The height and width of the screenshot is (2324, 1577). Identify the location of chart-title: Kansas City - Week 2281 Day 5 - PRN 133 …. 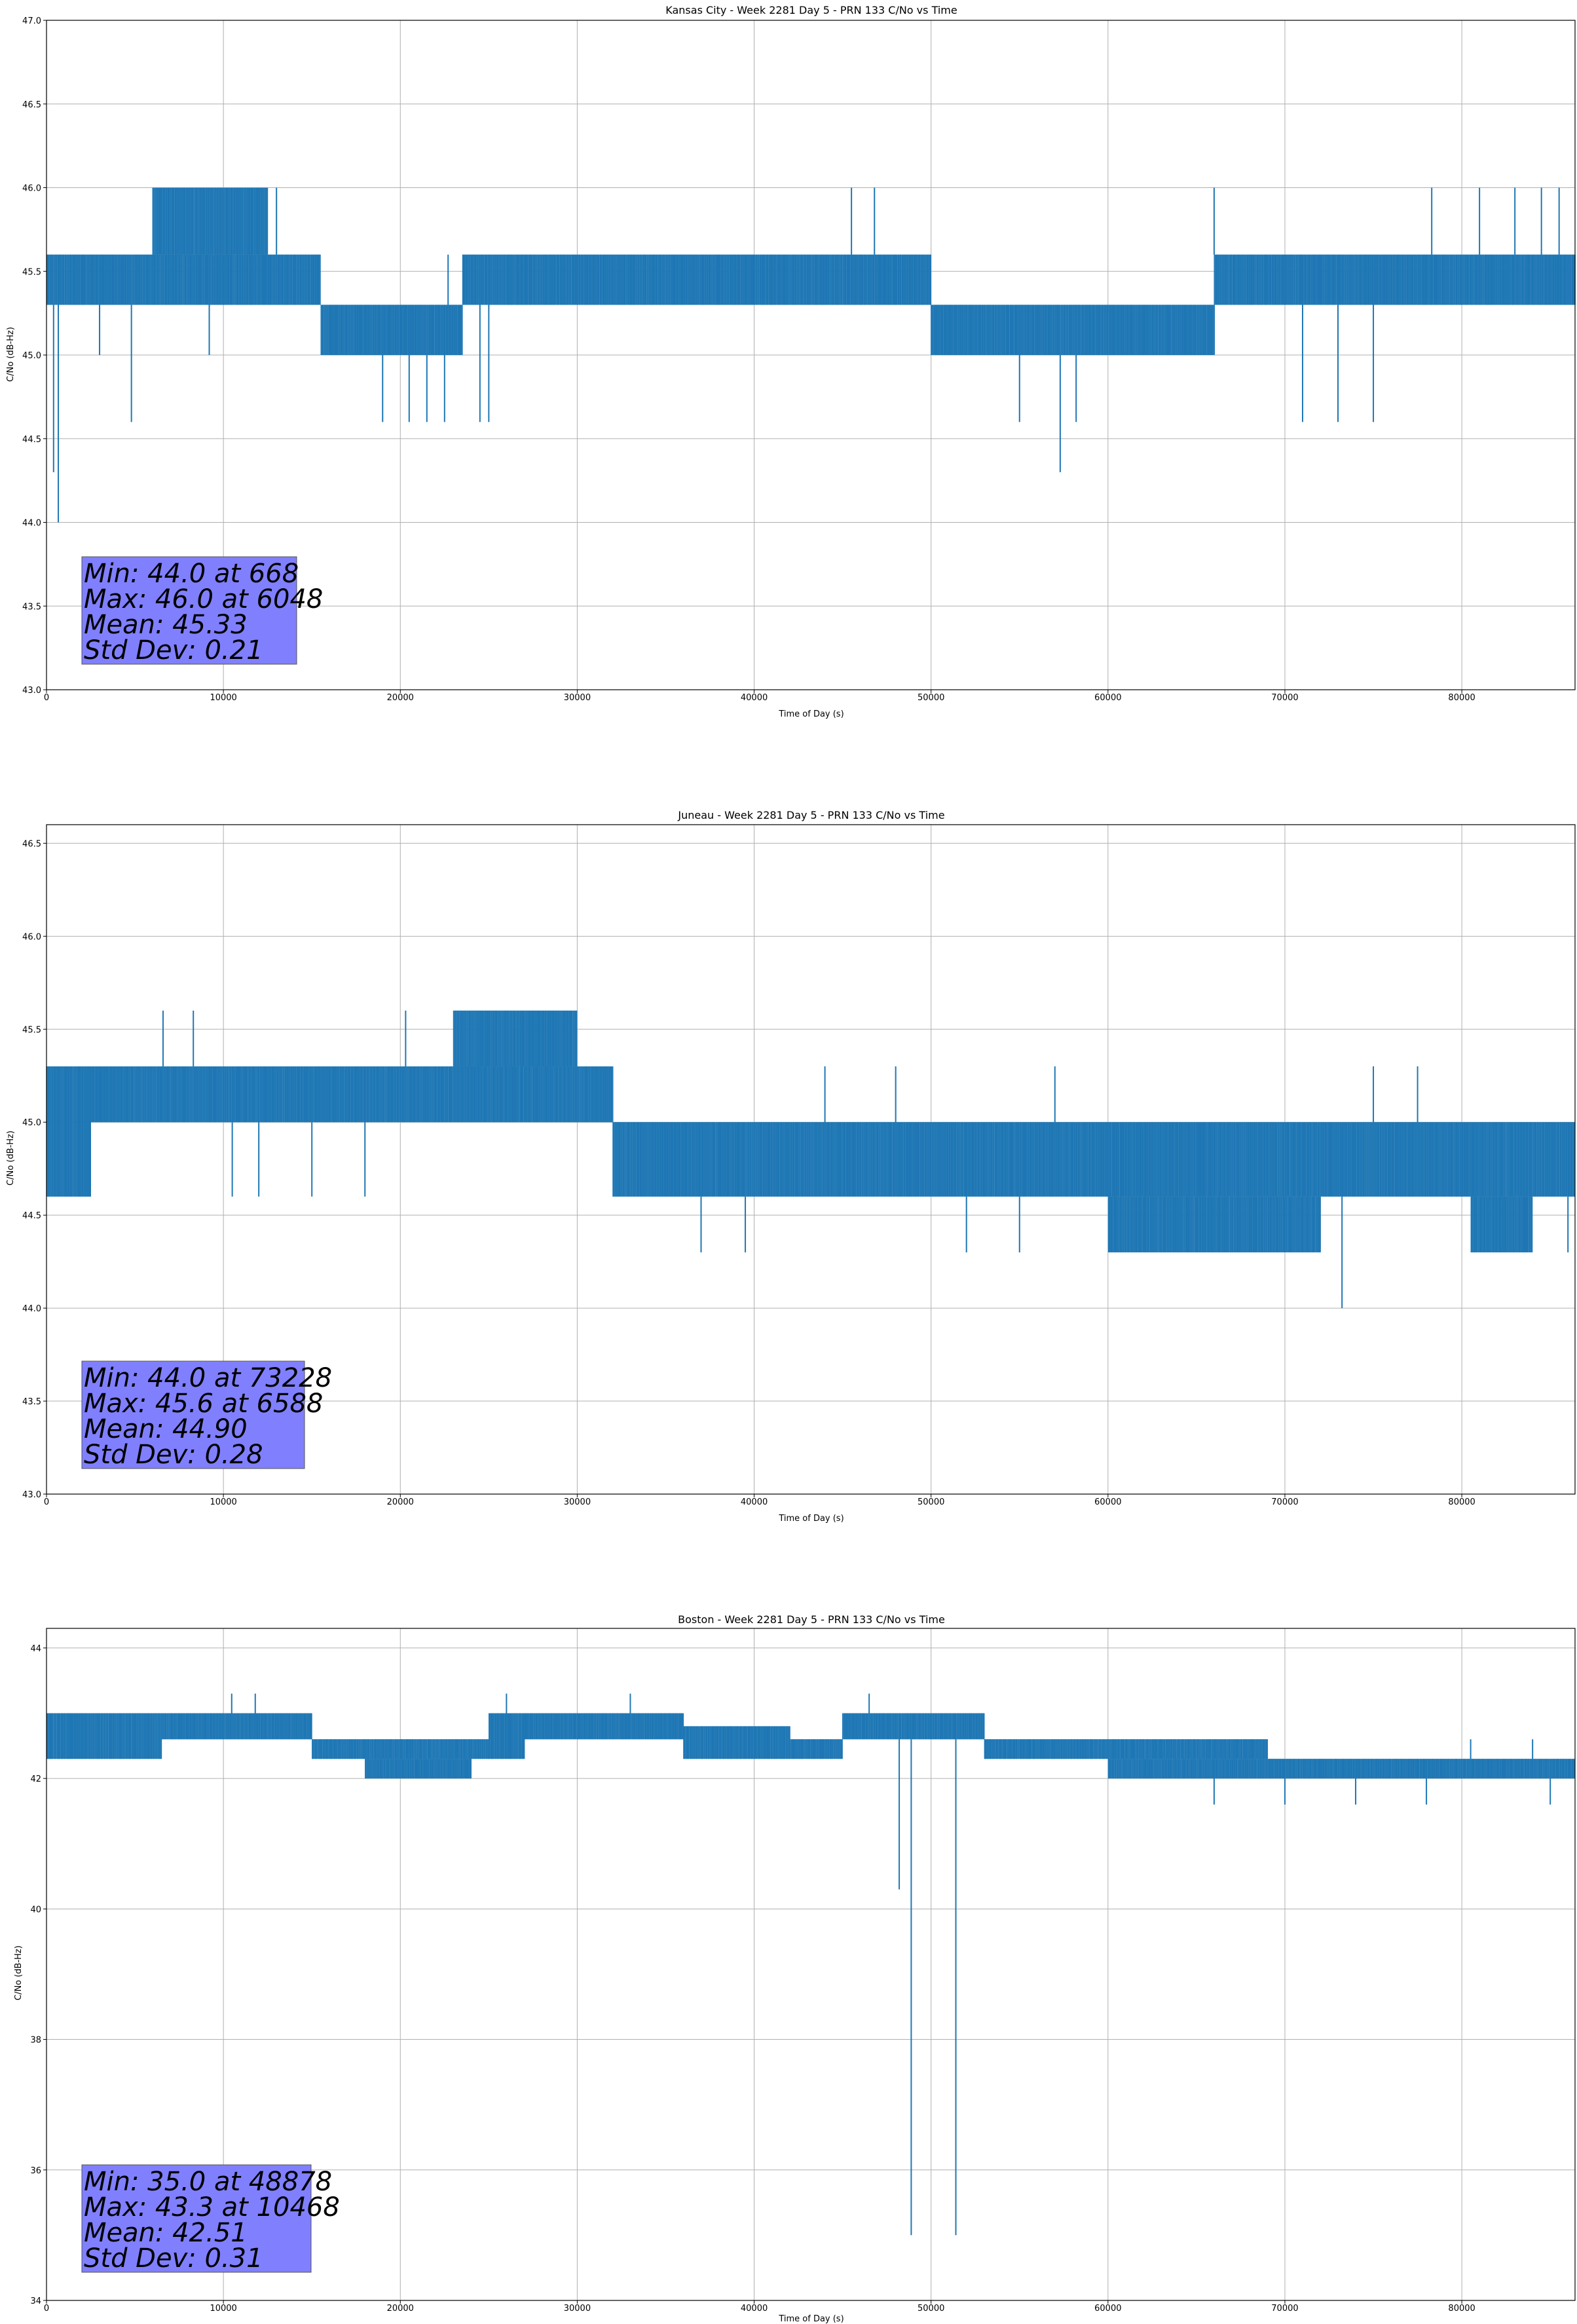
(811, 10).